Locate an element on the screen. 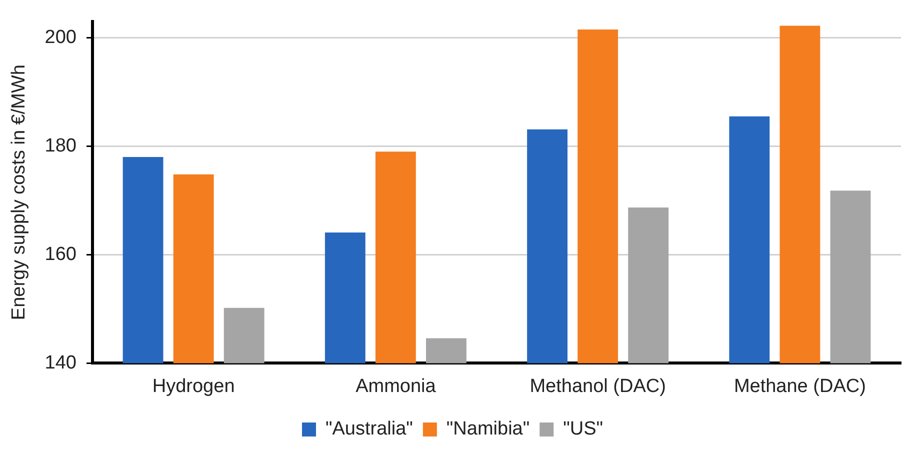 This screenshot has height=449, width=909. legend-label: "Australia" is located at coordinates (369, 429).